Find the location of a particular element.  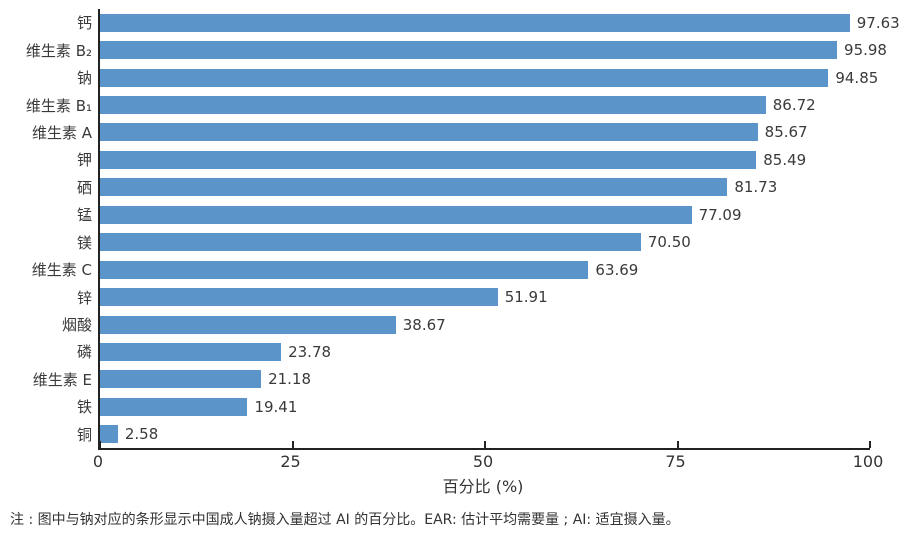

bar-track: 95.98 is located at coordinates (492, 49).